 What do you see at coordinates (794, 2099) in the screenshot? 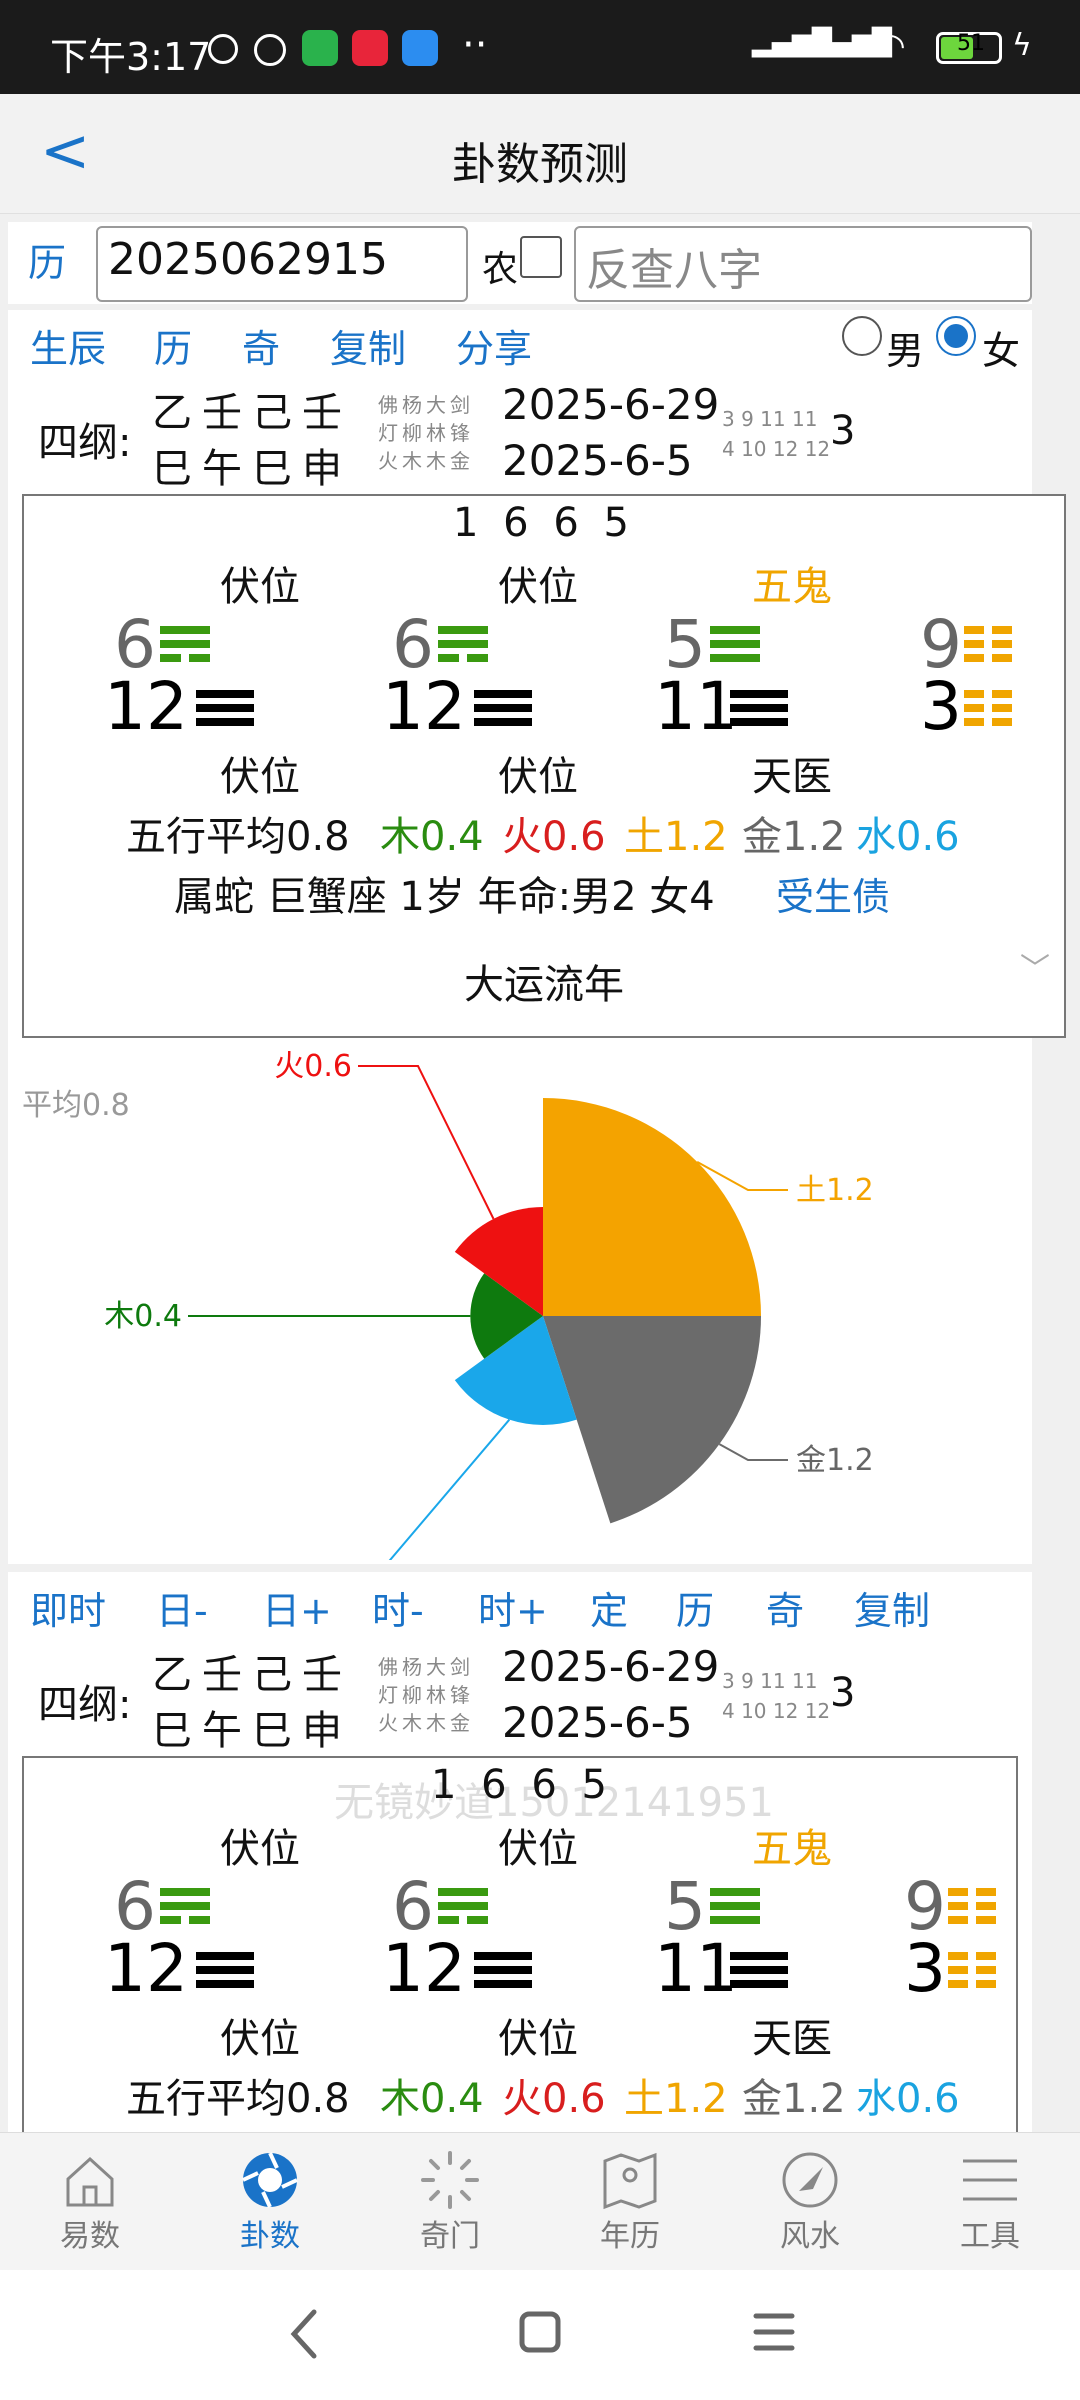
I see `wuxing-jin-2: 金1.2` at bounding box center [794, 2099].